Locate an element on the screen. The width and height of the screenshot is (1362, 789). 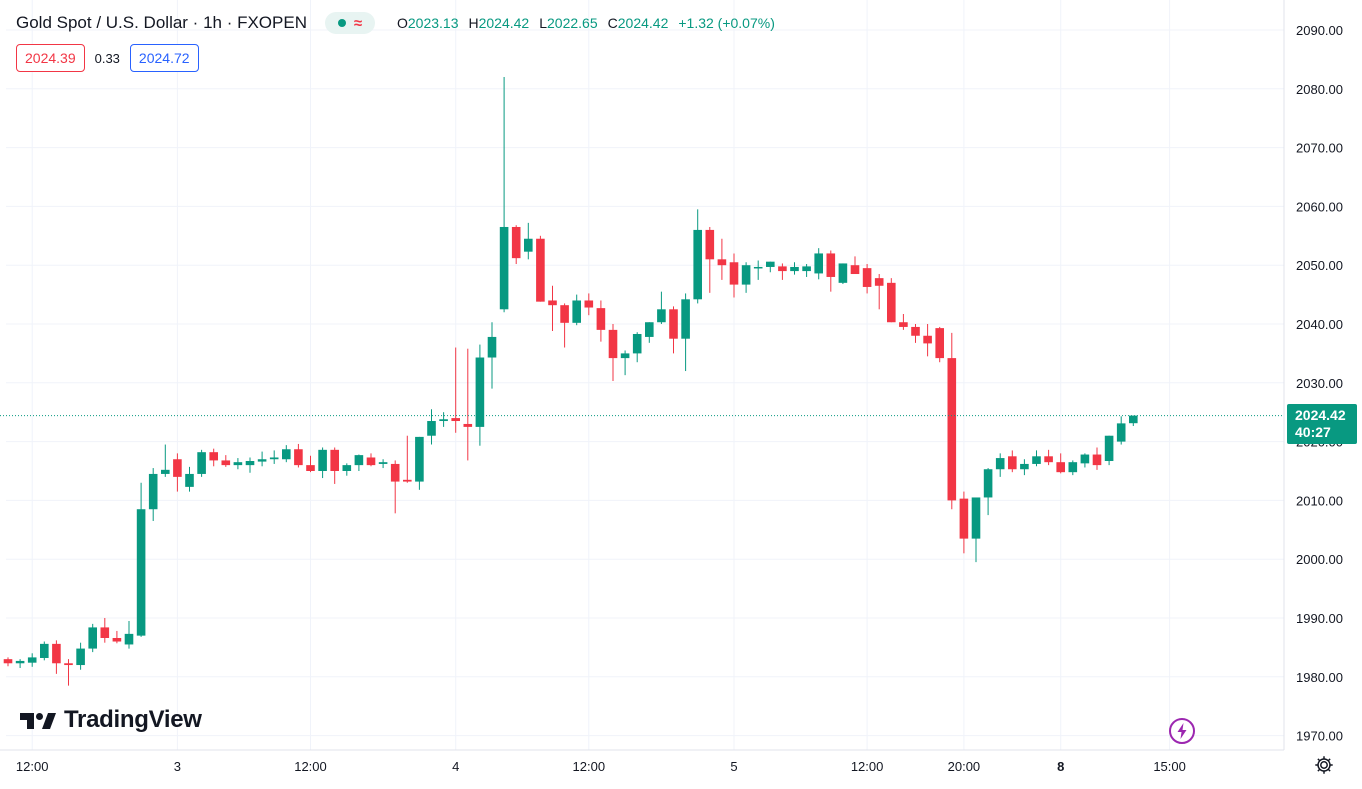
close-value: 2024.42 is located at coordinates (643, 23).